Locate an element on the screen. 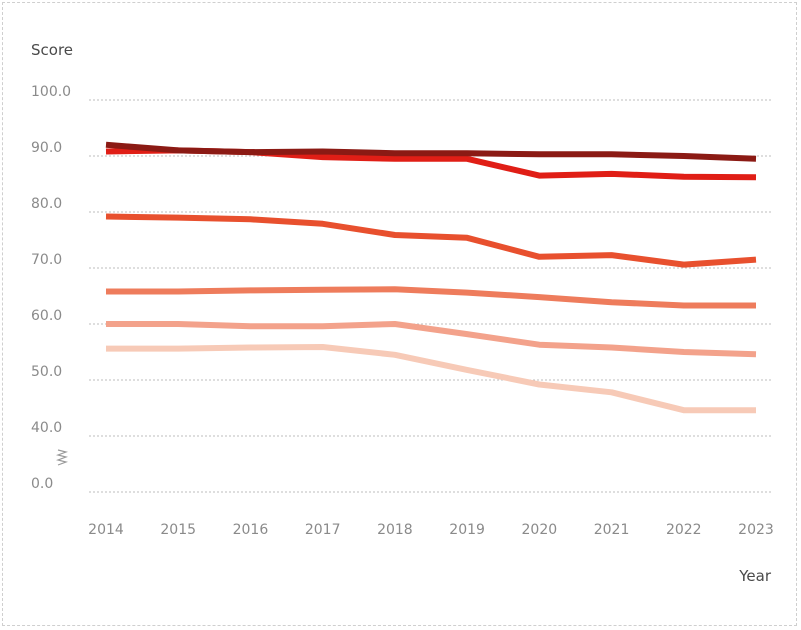  y-tick-label: 0.0 is located at coordinates (42, 484).